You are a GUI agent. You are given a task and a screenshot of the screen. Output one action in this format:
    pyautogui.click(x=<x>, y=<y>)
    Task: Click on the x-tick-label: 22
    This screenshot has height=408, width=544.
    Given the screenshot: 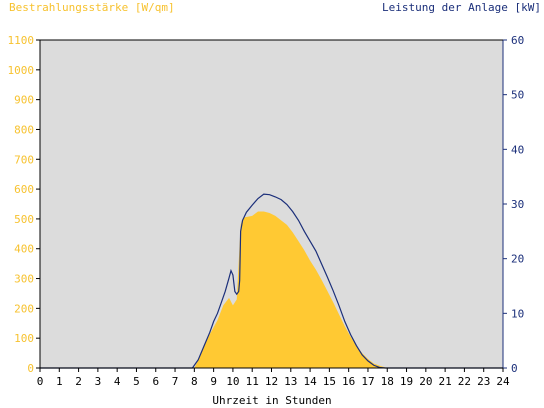 What is the action you would take?
    pyautogui.click(x=464, y=381)
    